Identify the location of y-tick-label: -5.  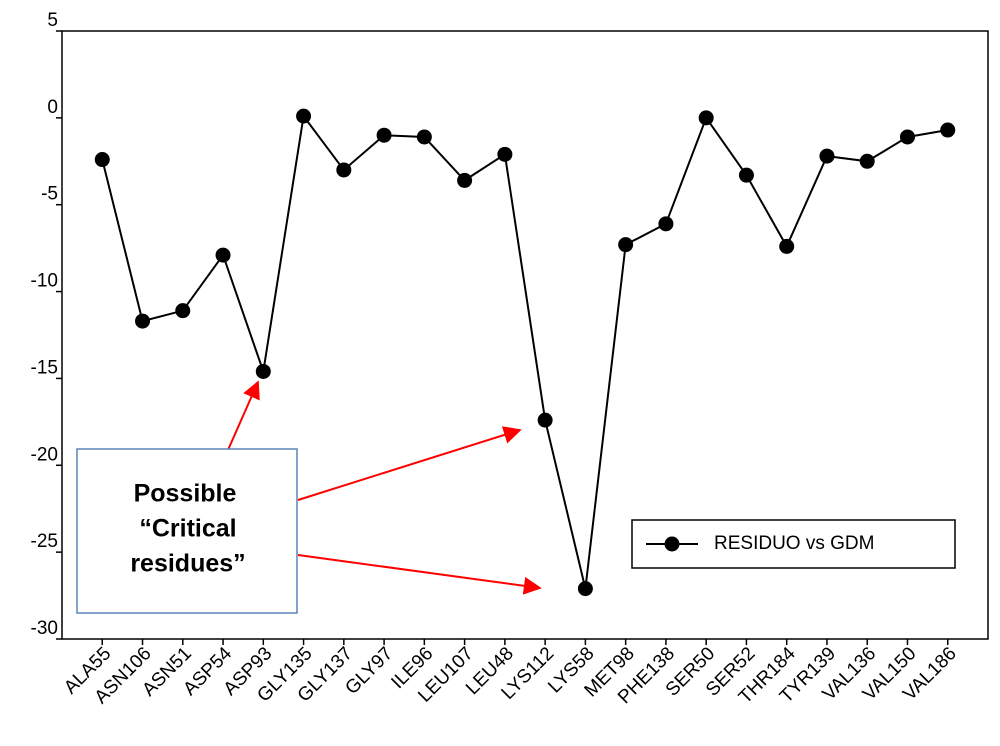
(49, 194).